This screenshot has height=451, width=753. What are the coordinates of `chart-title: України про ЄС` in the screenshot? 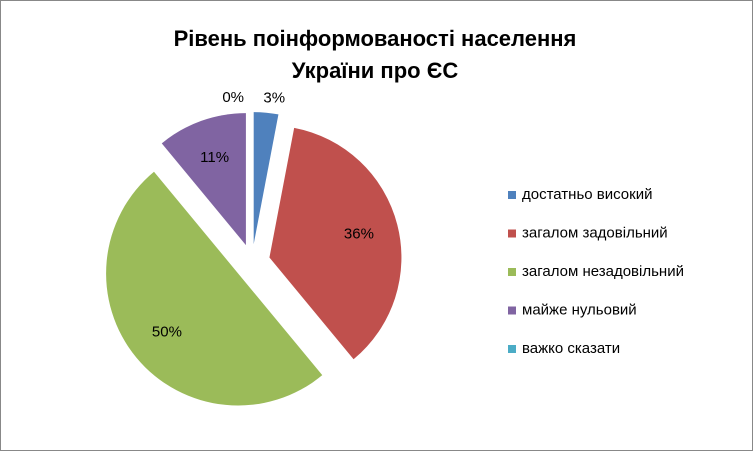 It's located at (375, 70).